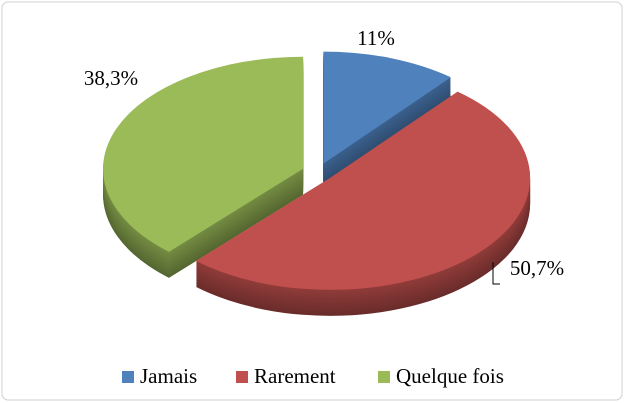 The width and height of the screenshot is (625, 403). Describe the element at coordinates (376, 38) in the screenshot. I see `data-label: 11%` at that location.